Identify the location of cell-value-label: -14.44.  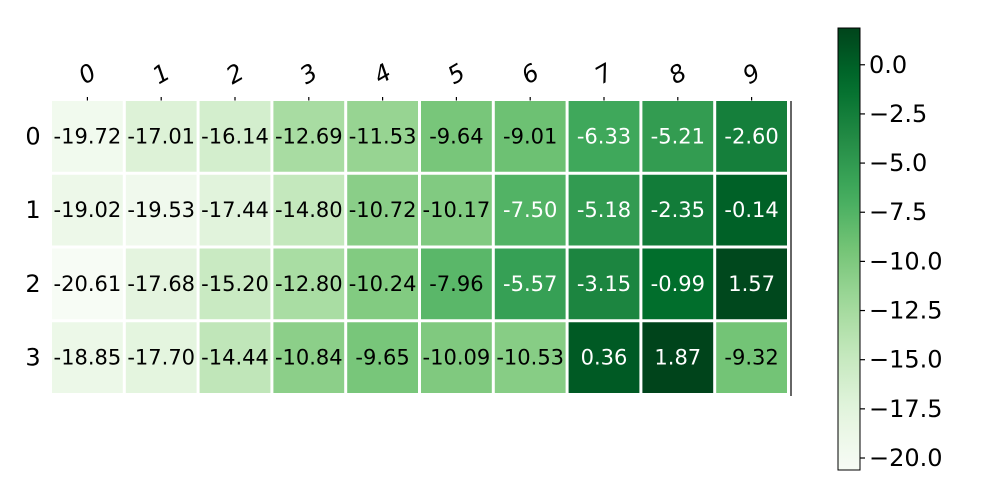
(235, 358).